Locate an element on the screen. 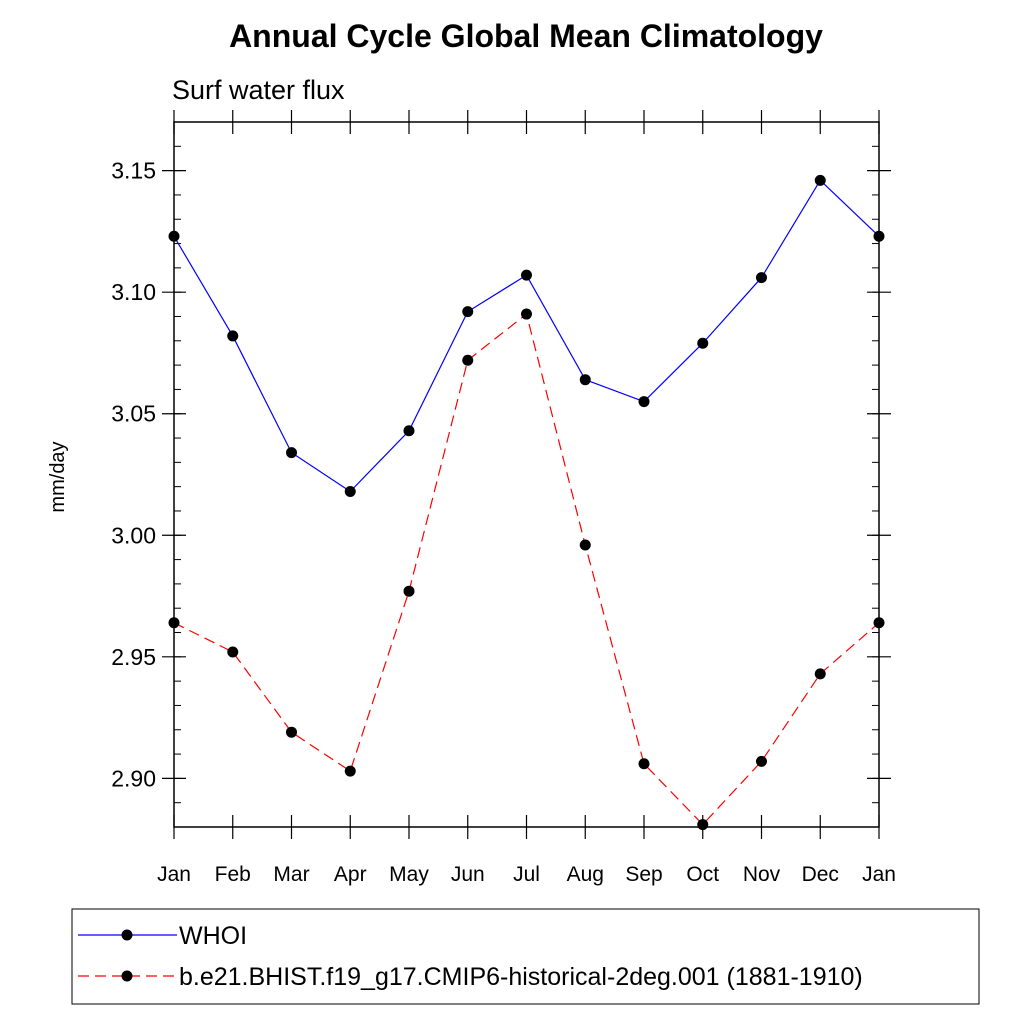 This screenshot has width=1024, height=1024. legend-label: WHOI is located at coordinates (213, 936).